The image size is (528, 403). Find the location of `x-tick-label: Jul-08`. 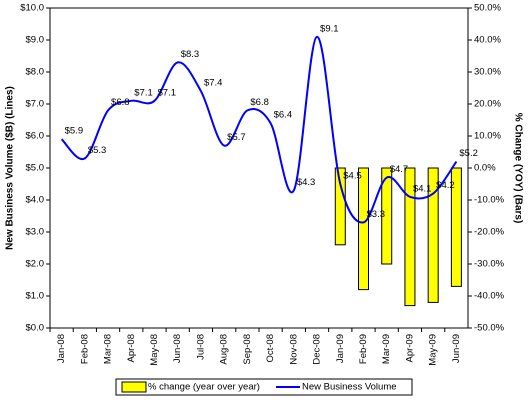

x-tick-label: Jul-08 is located at coordinates (200, 347).